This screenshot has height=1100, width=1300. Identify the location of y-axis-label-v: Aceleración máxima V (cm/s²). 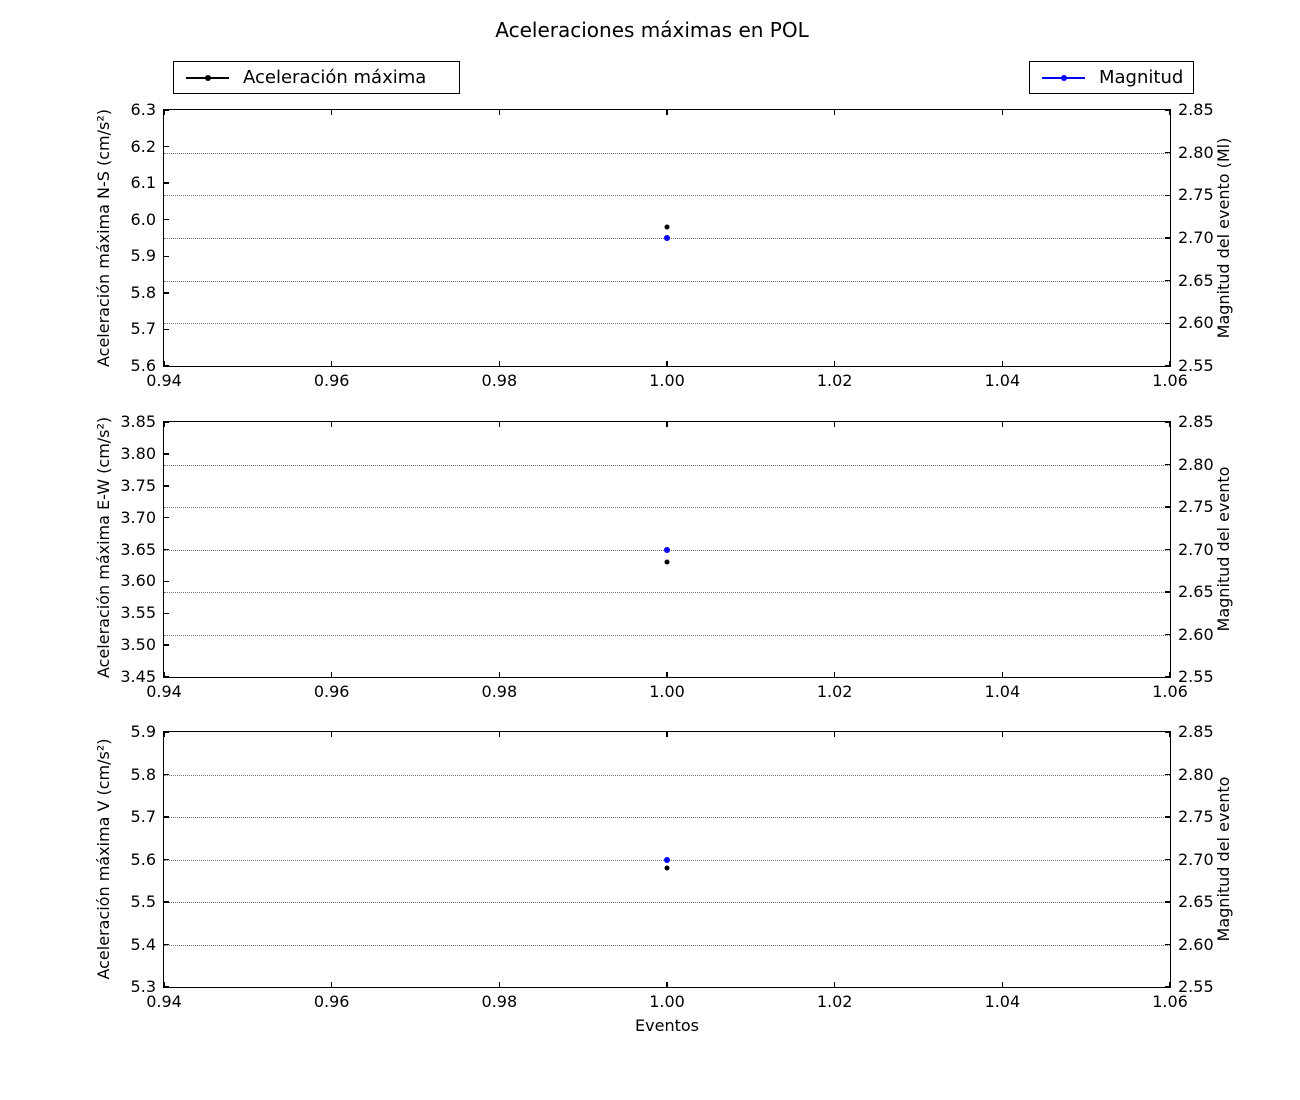
(103, 859).